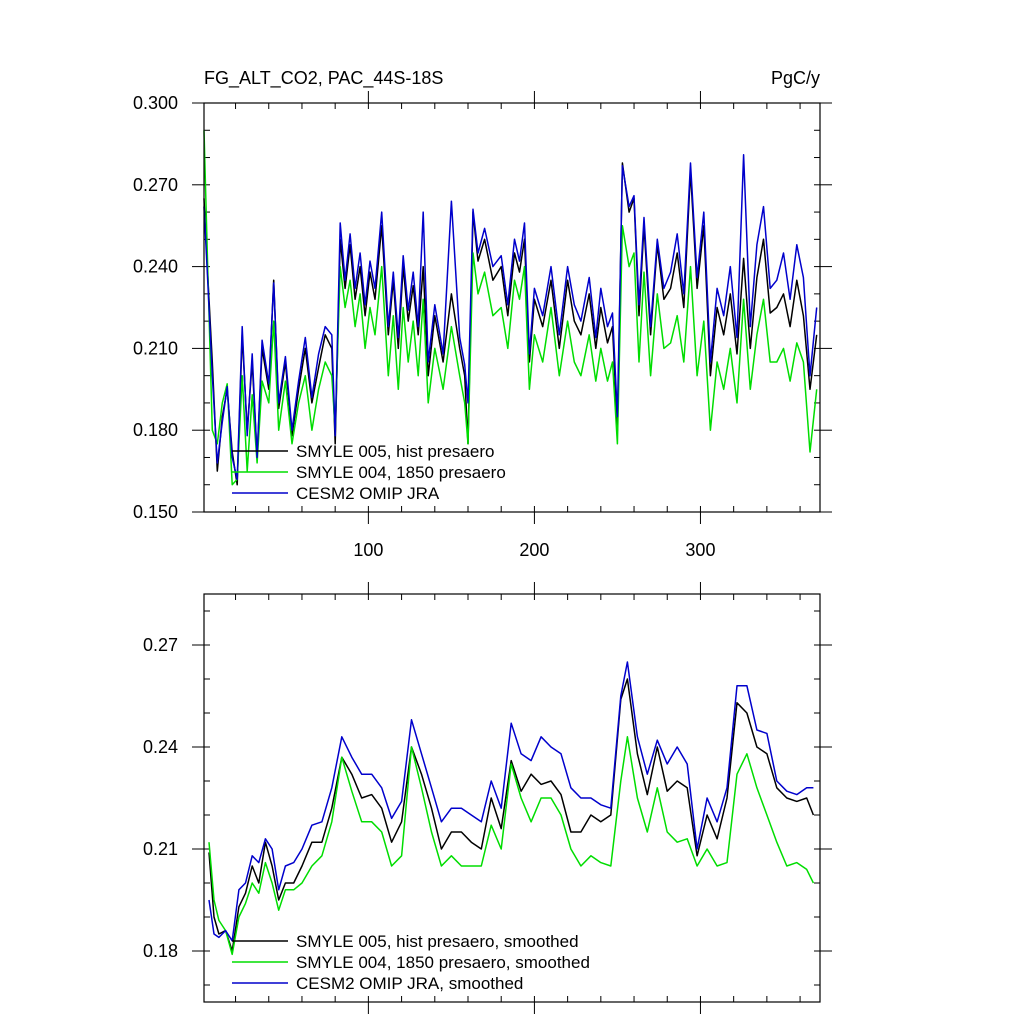 This screenshot has width=1024, height=1024. What do you see at coordinates (155, 430) in the screenshot?
I see `y-tick-label: 0.180` at bounding box center [155, 430].